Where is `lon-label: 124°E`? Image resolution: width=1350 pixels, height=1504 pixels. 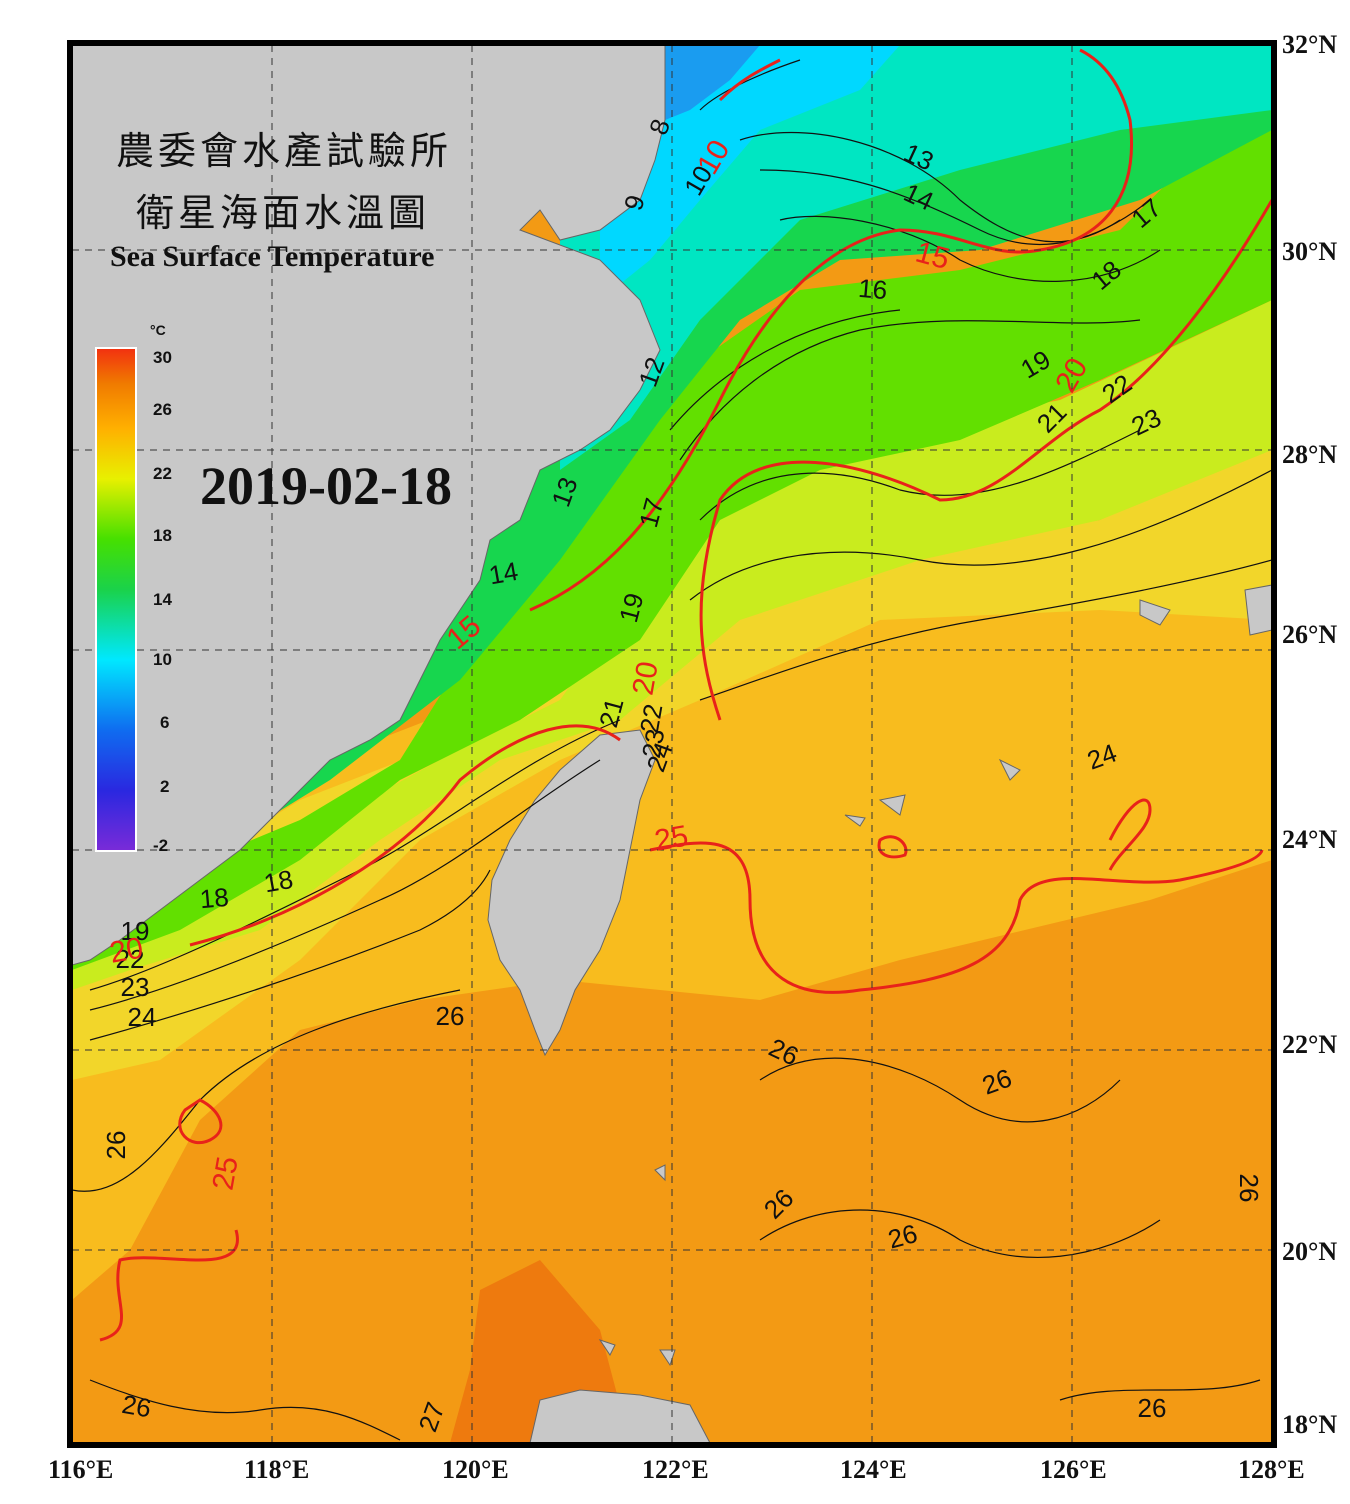
lon-label: 124°E is located at coordinates (873, 1469).